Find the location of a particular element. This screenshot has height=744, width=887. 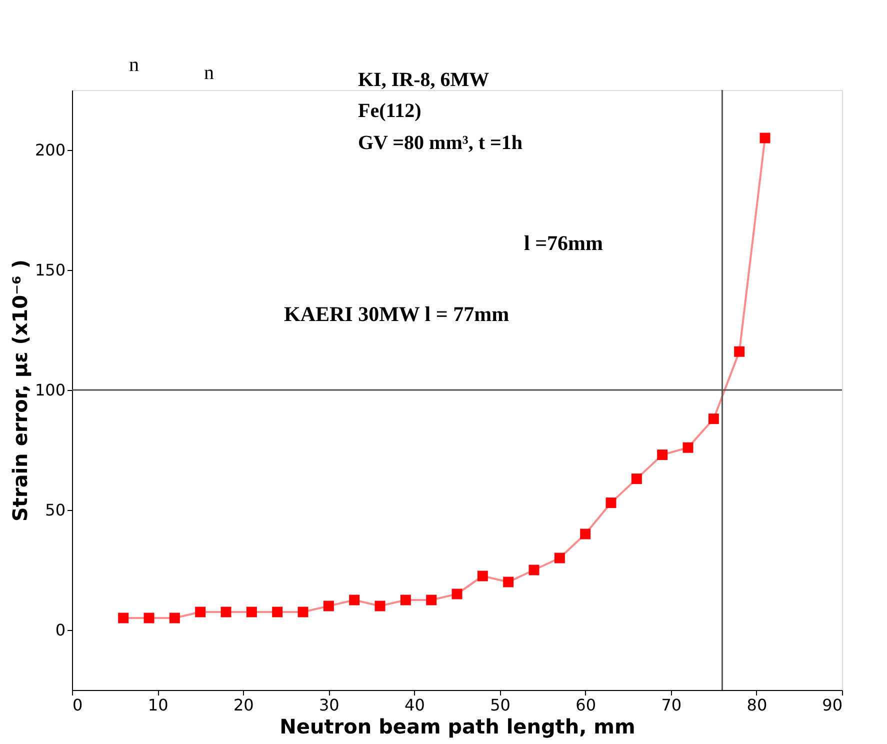

x-tick-label: 50 is located at coordinates (500, 705).